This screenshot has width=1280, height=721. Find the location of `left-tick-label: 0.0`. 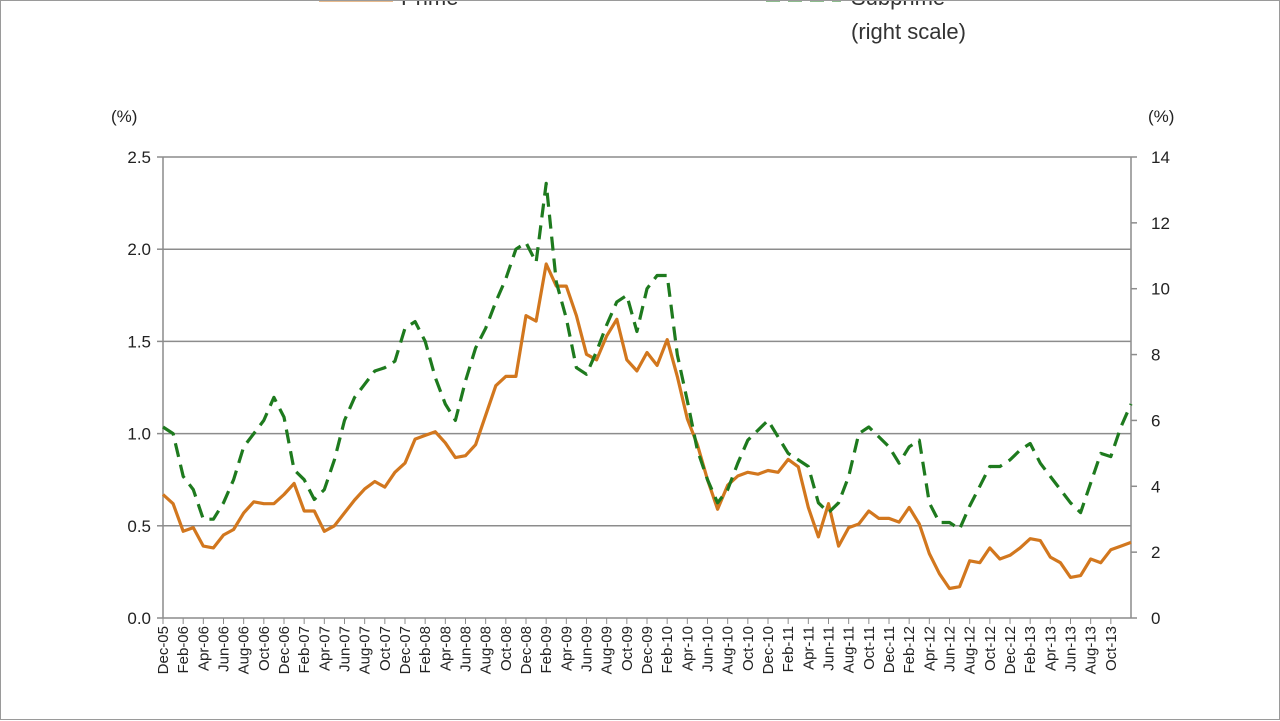

left-tick-label: 0.0 is located at coordinates (139, 618).